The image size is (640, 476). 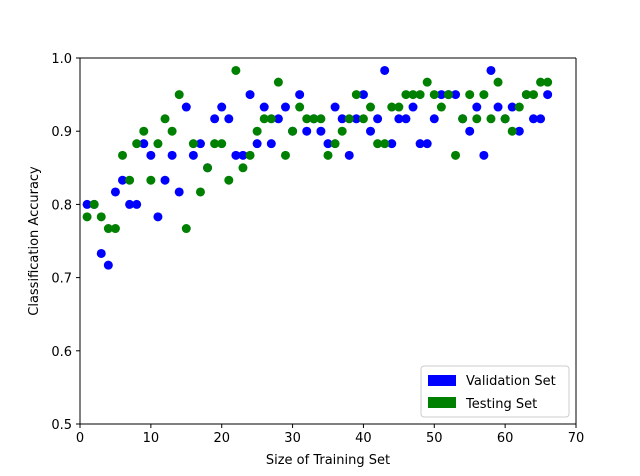 What do you see at coordinates (61, 425) in the screenshot?
I see `y-tick-label: 0.5` at bounding box center [61, 425].